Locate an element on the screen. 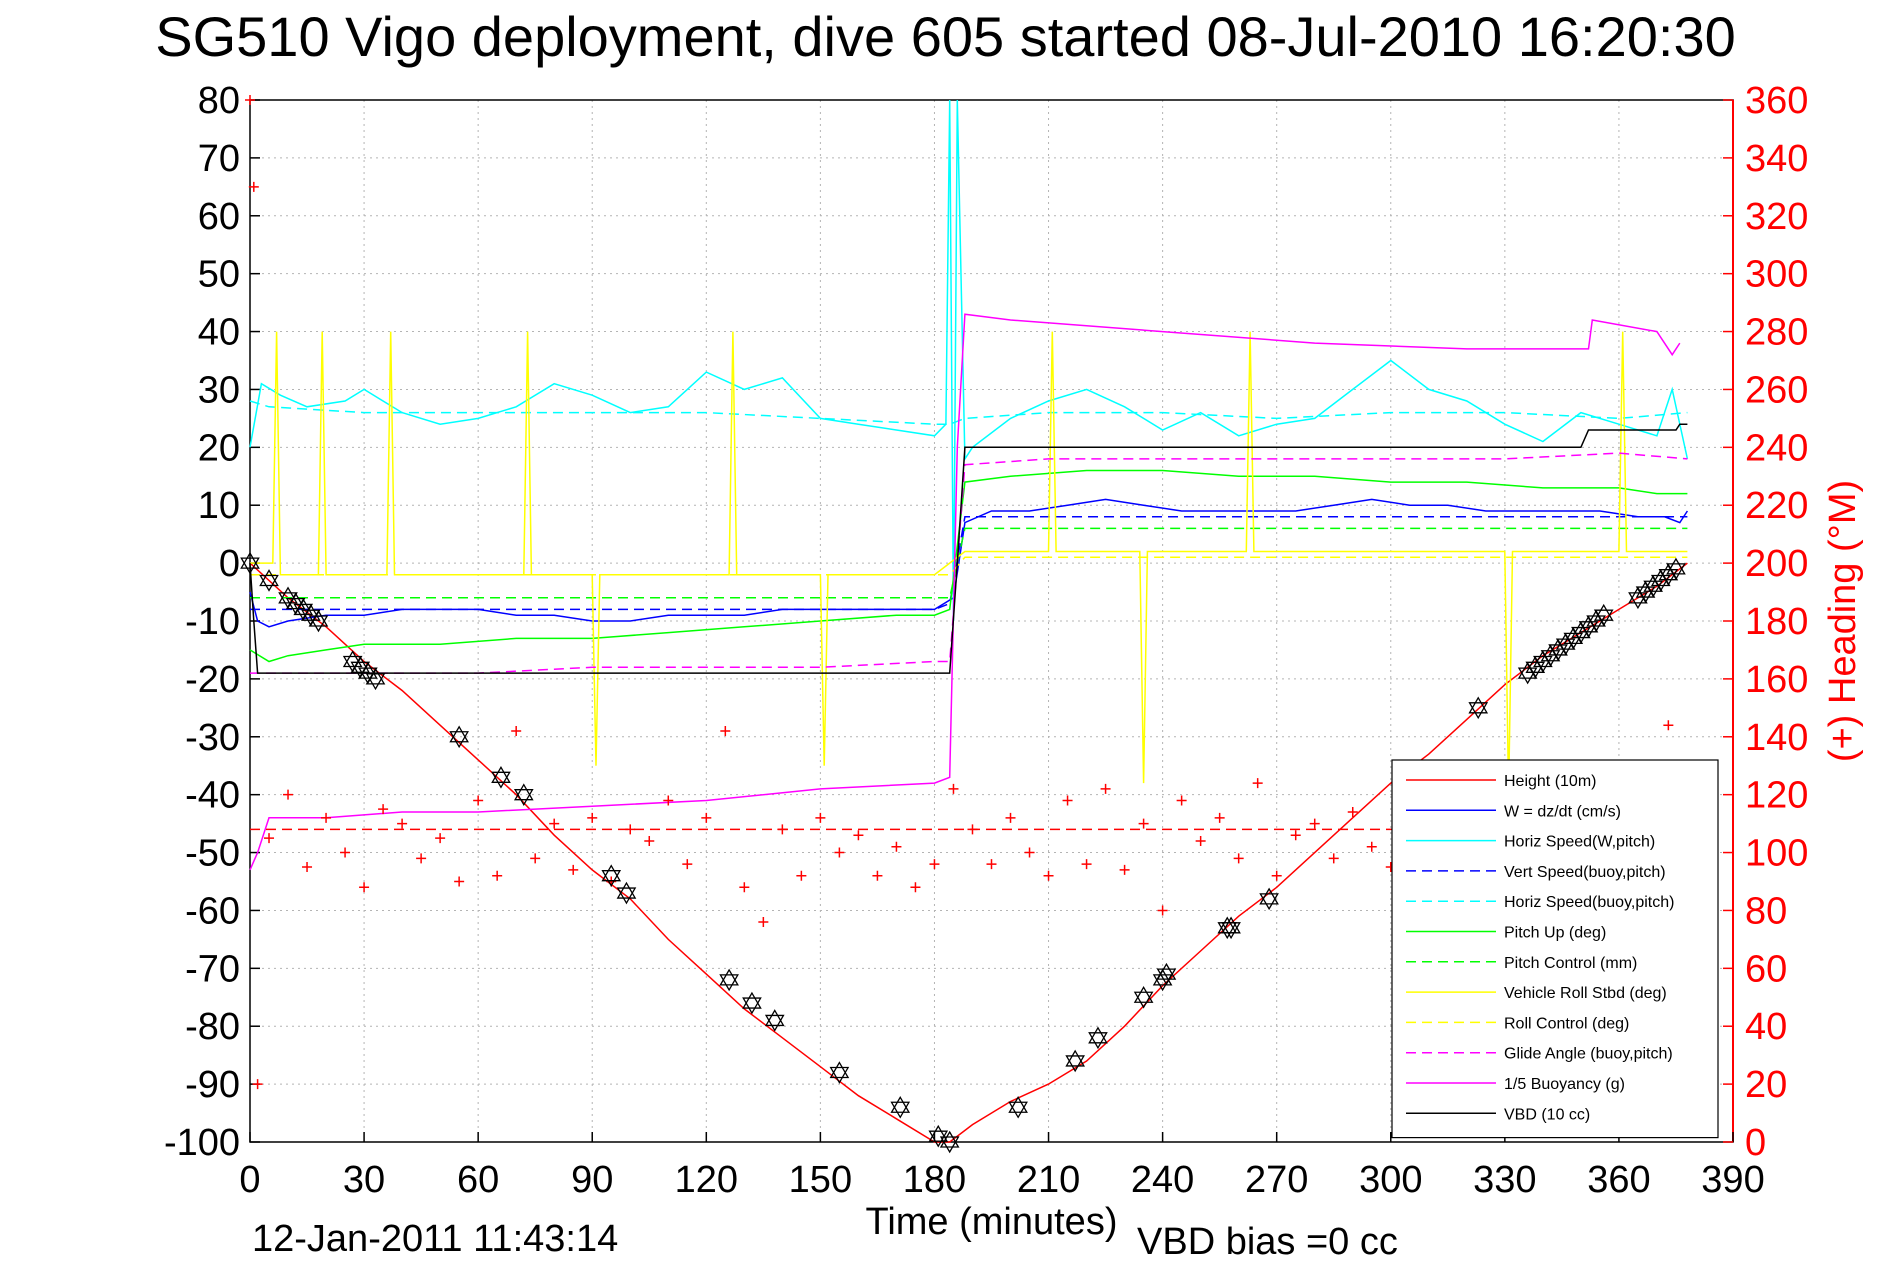 The width and height of the screenshot is (1891, 1264). y2-tick-label: 220 is located at coordinates (1776, 506).